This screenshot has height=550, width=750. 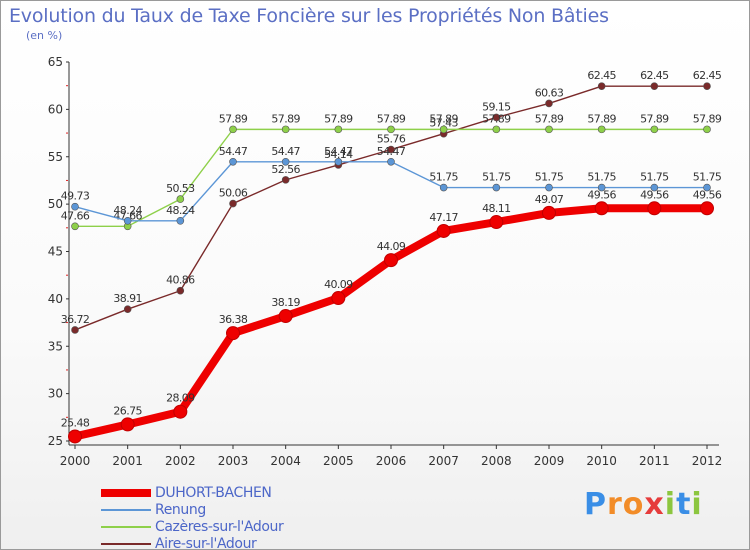 What do you see at coordinates (338, 461) in the screenshot?
I see `x-tick-label: 2005` at bounding box center [338, 461].